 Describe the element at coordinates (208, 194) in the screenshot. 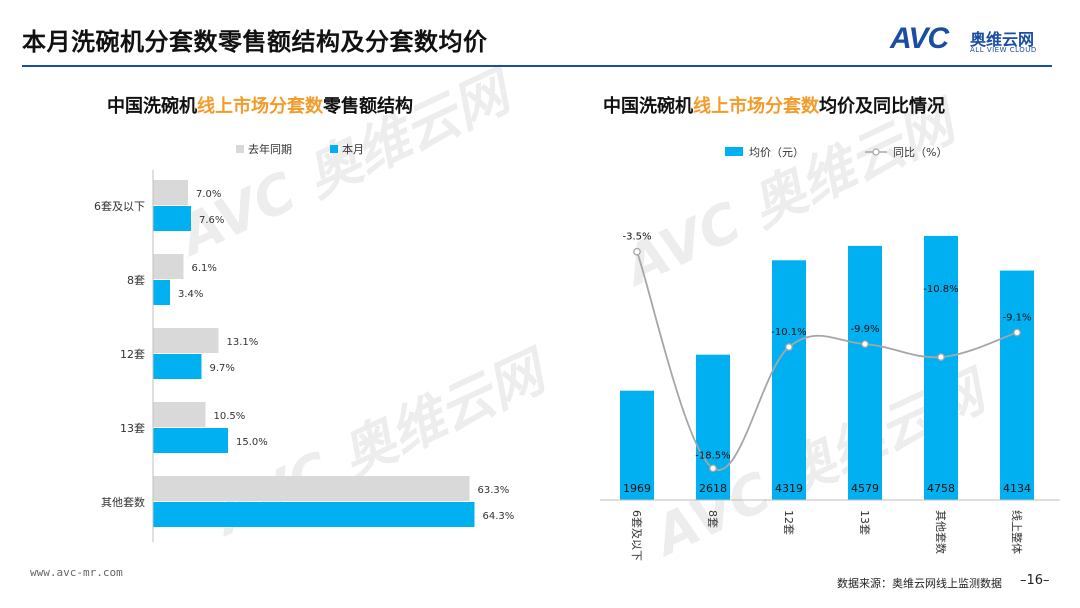

I see `data-label: 7.0%` at that location.